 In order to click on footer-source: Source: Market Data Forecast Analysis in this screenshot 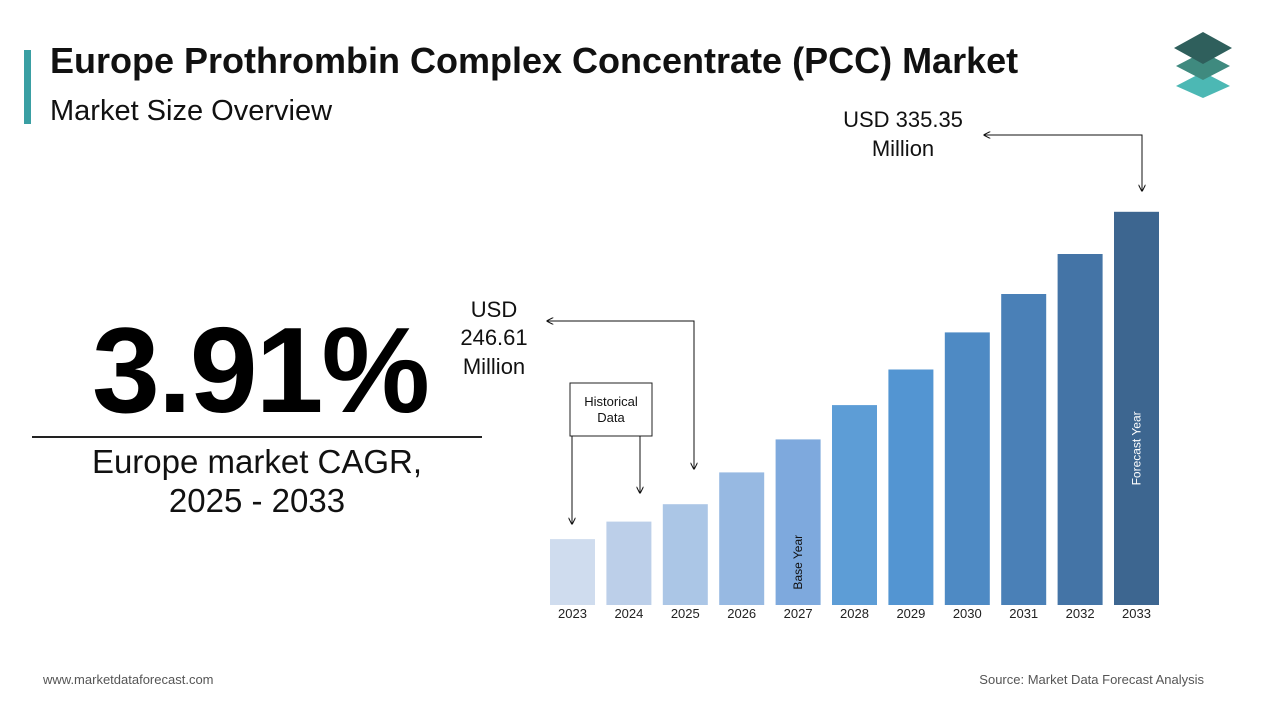, I will do `click(1091, 679)`.